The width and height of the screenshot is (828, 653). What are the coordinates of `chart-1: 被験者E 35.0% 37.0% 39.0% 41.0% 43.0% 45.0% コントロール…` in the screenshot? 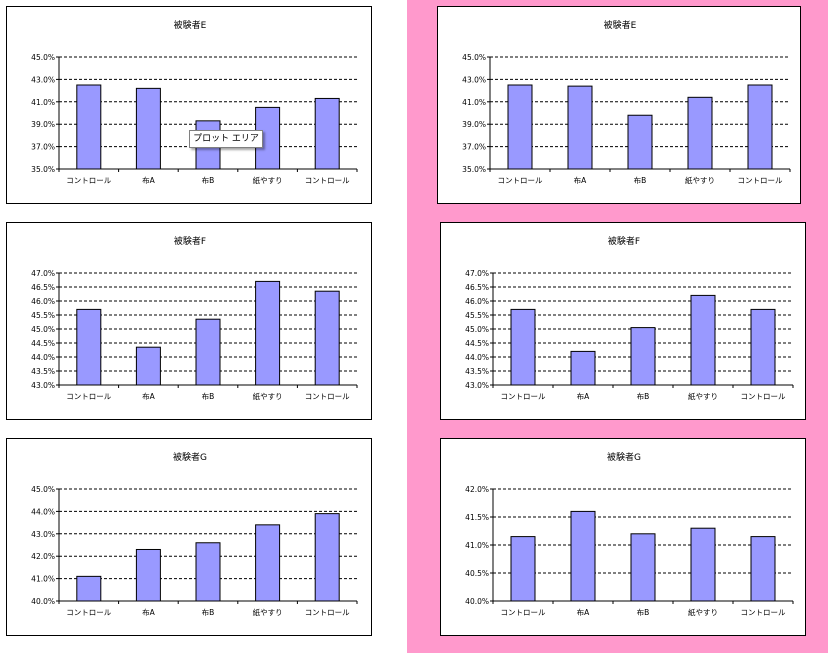 It's located at (189, 105).